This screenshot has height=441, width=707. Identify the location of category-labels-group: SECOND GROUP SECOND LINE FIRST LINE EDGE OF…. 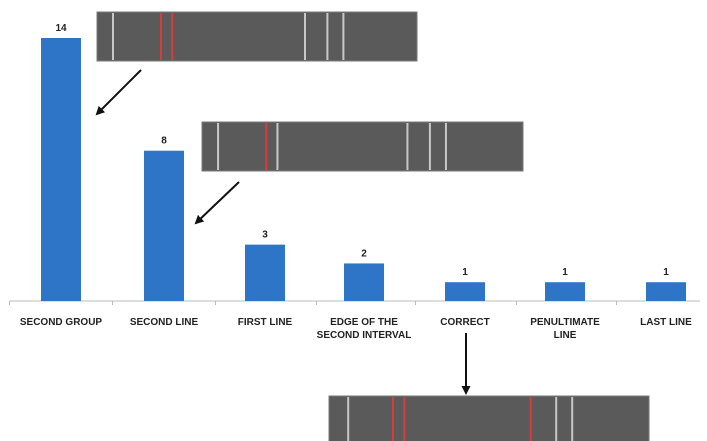
(356, 329).